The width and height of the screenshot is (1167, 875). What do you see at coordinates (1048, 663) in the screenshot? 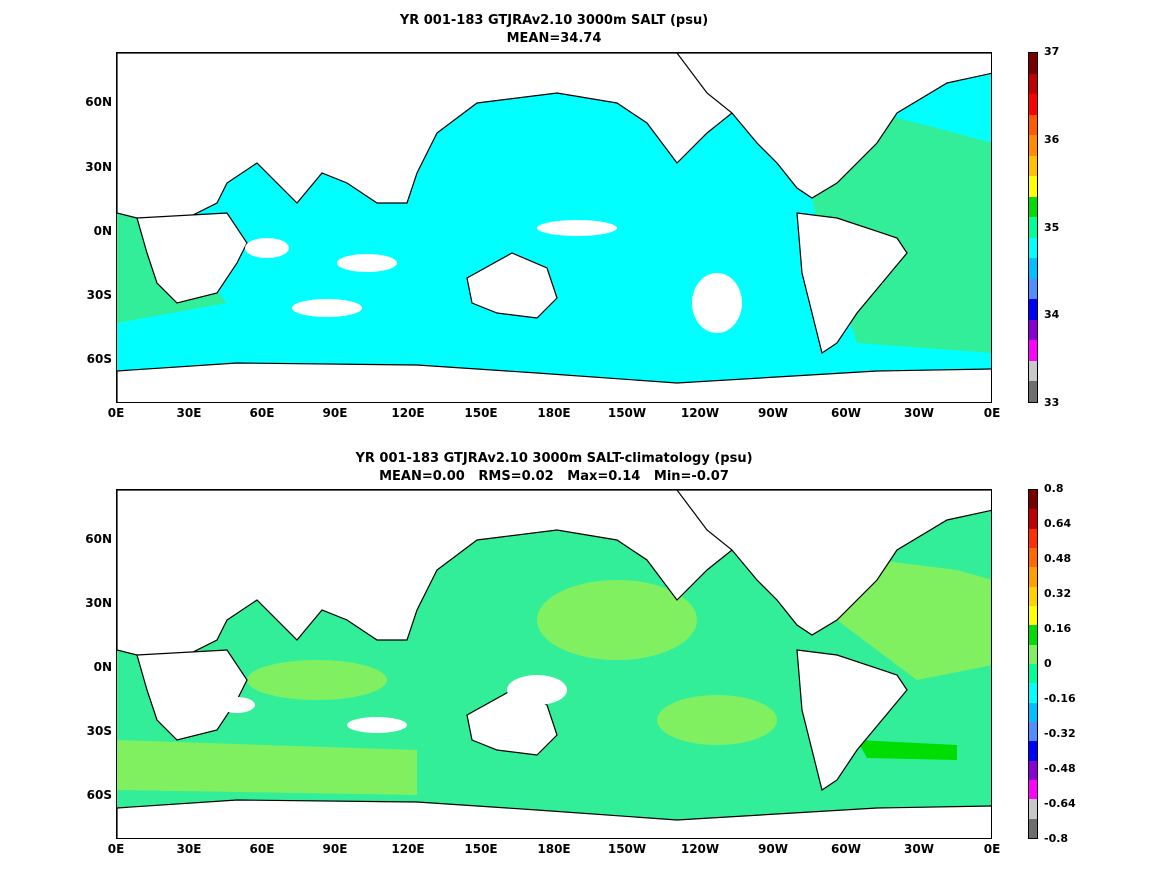
I see `colorbar-label: 0` at bounding box center [1048, 663].